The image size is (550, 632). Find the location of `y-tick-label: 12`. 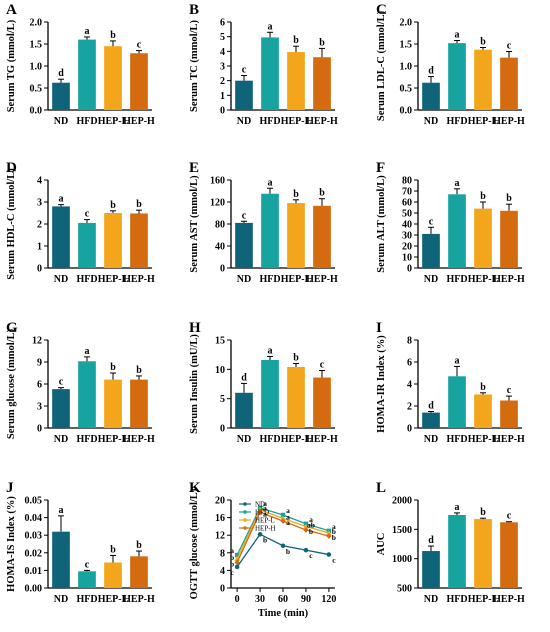

y-tick-label: 12 is located at coordinates (220, 536).